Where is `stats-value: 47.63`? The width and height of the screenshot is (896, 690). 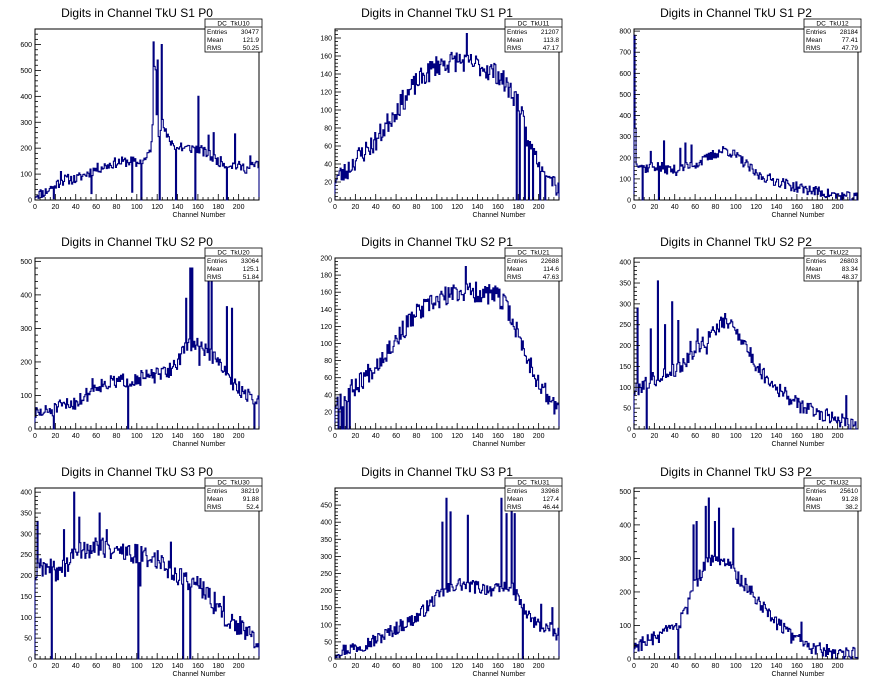 stats-value: 47.63 is located at coordinates (551, 277).